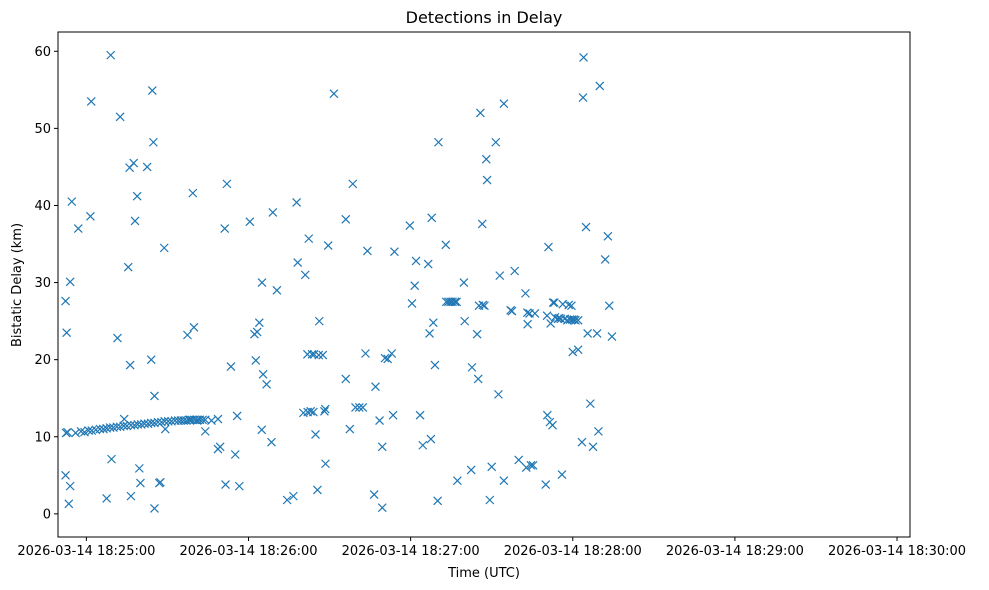 This screenshot has height=590, width=989. I want to click on y-tick-label: 0, so click(47, 514).